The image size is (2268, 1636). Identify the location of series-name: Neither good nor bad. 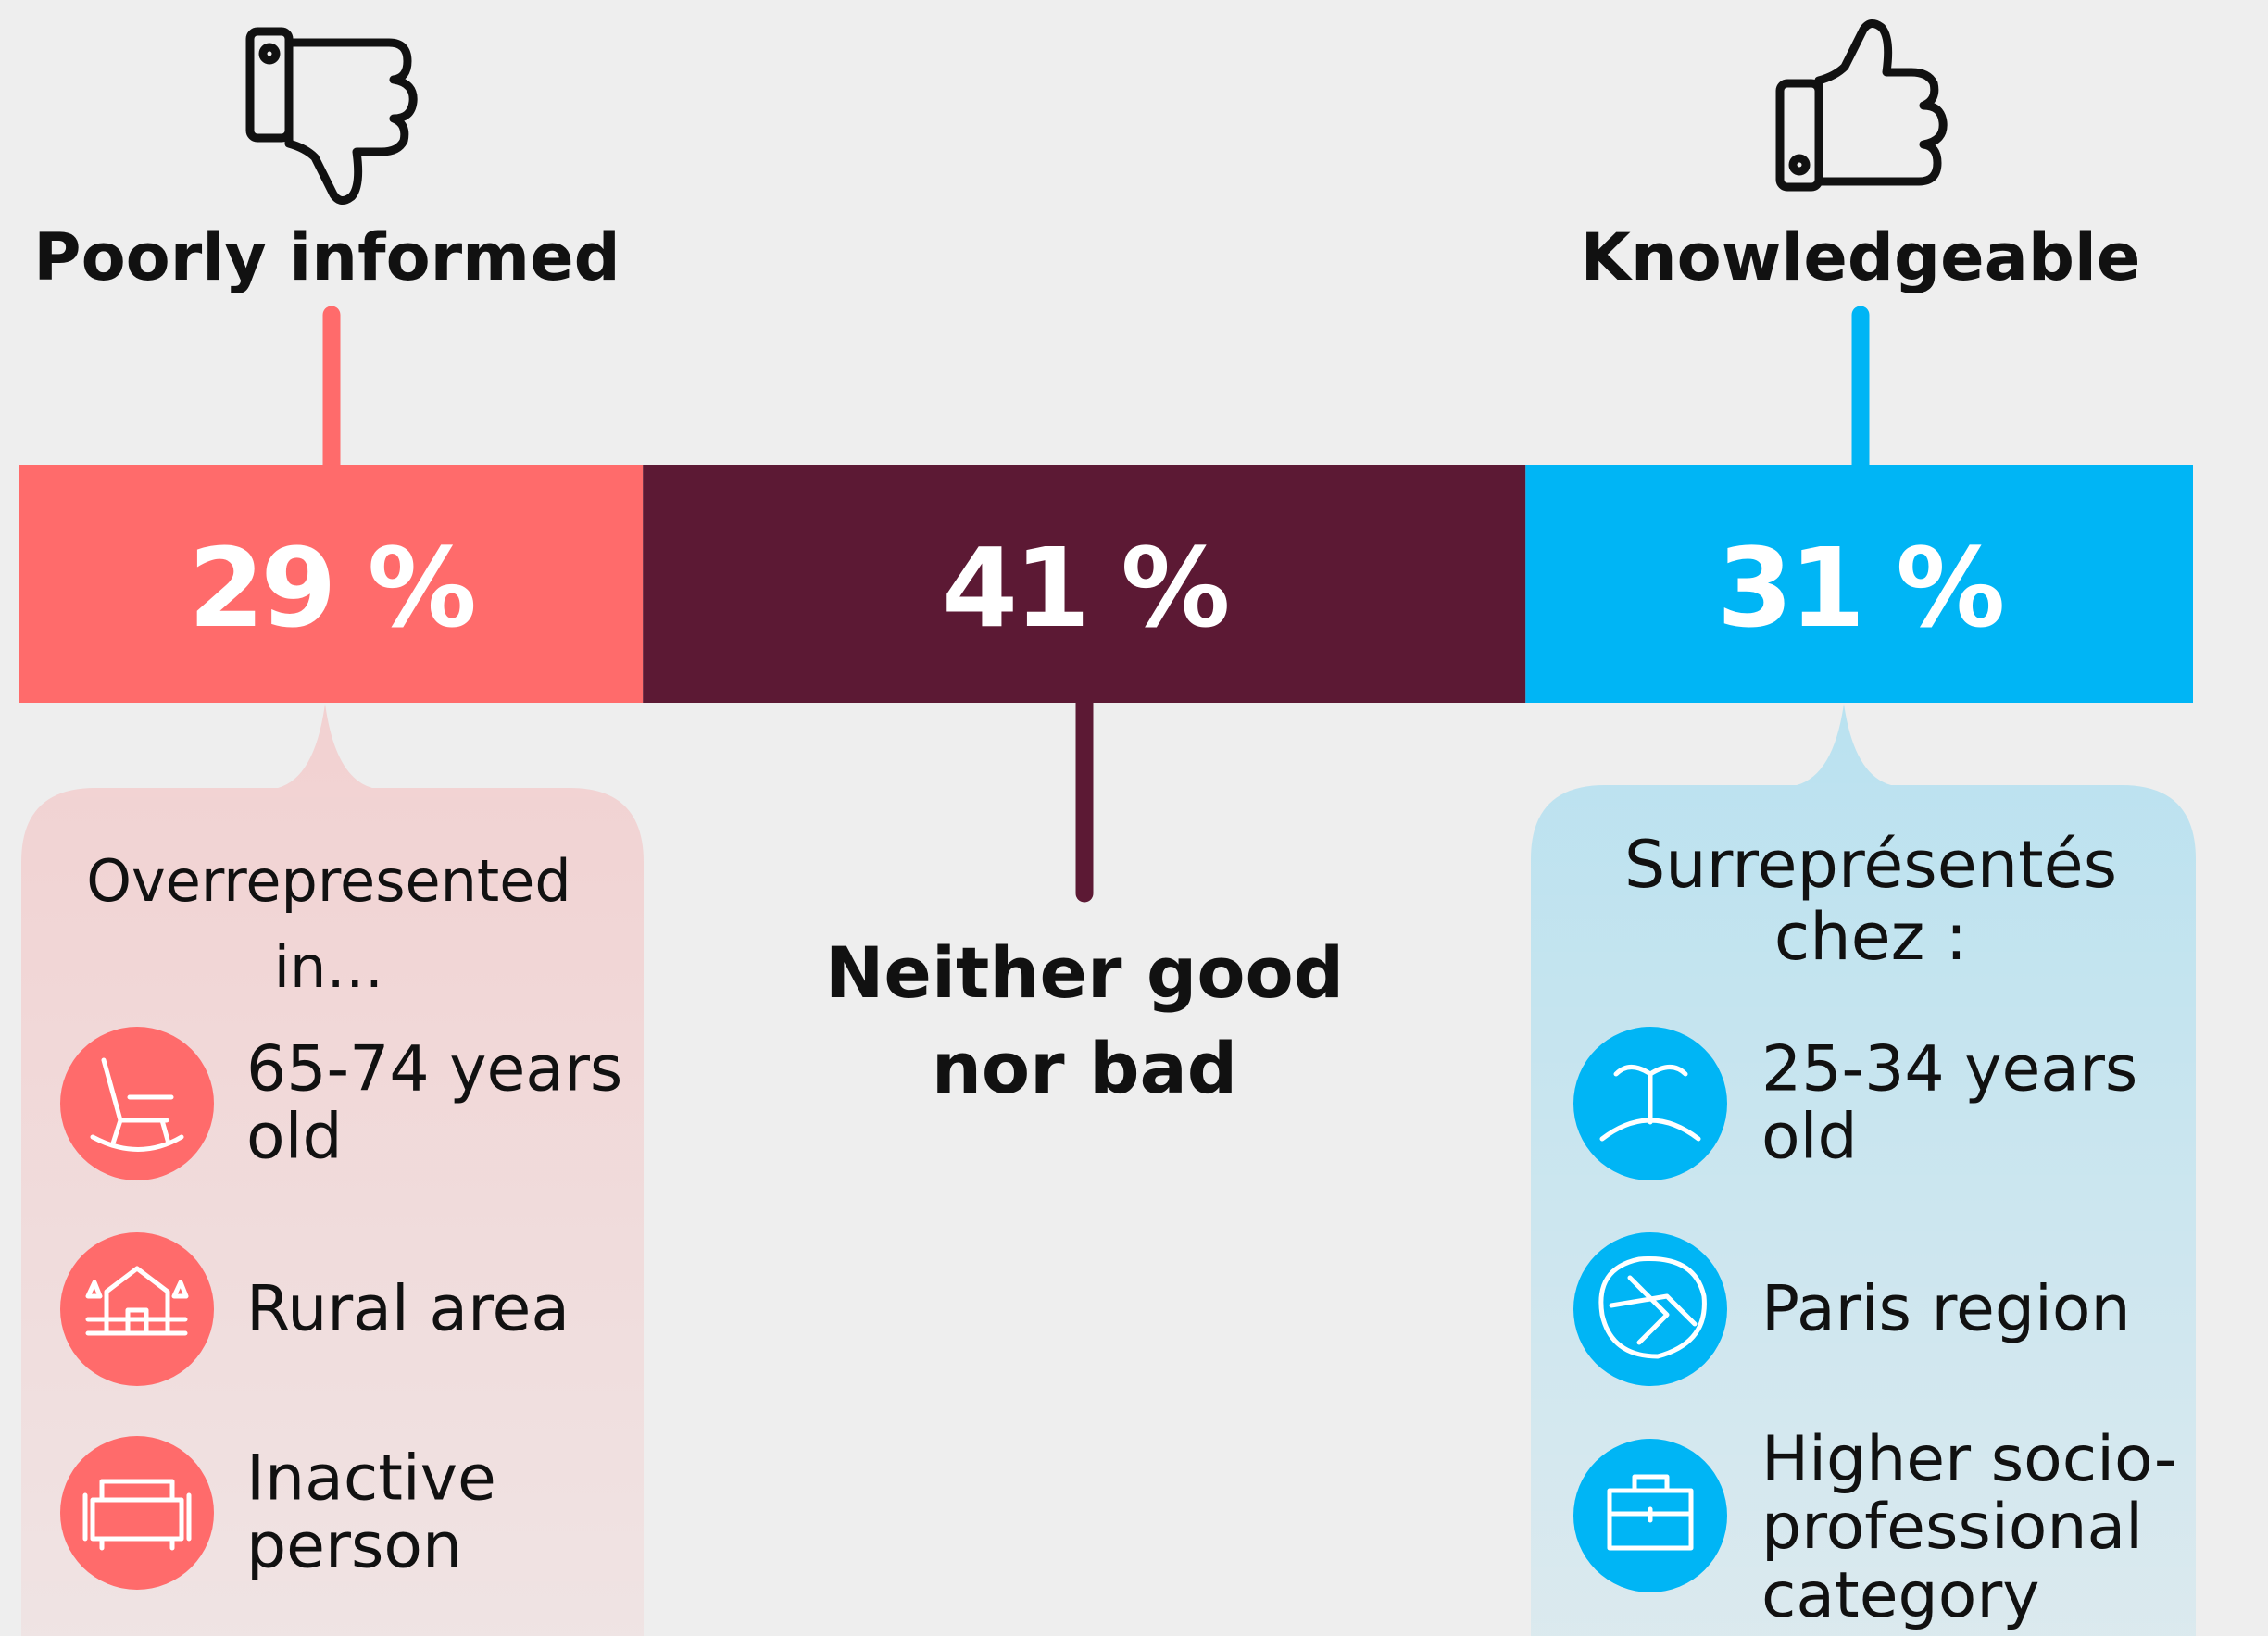
(1084, 1020).